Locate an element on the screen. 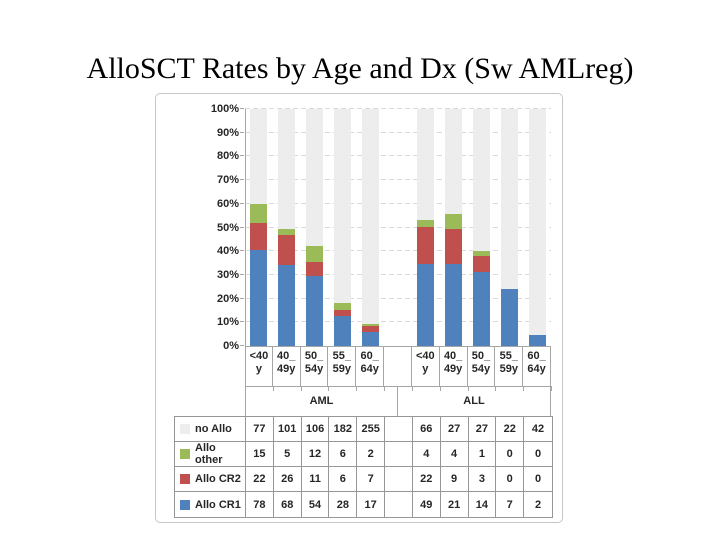 The image size is (720, 540). table-value-cell: 12 is located at coordinates (315, 454).